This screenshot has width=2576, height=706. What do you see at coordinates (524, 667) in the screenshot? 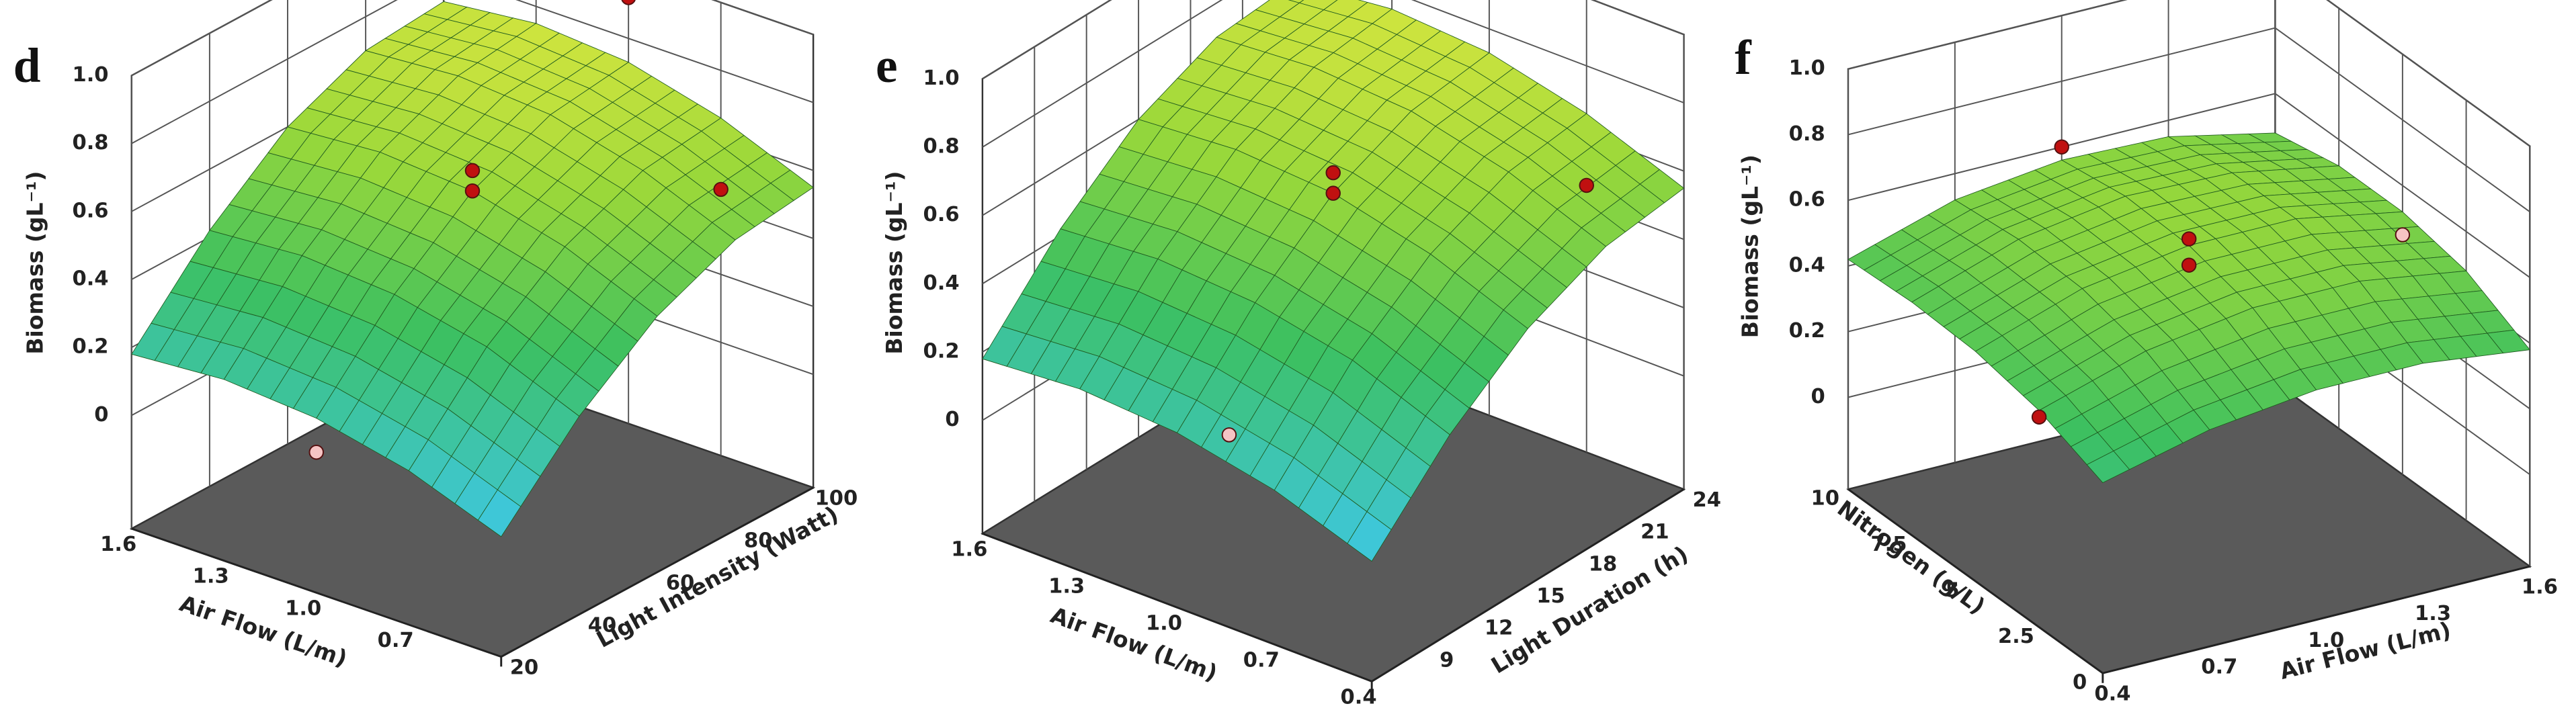
I see `y-tick-label: 20` at bounding box center [524, 667].